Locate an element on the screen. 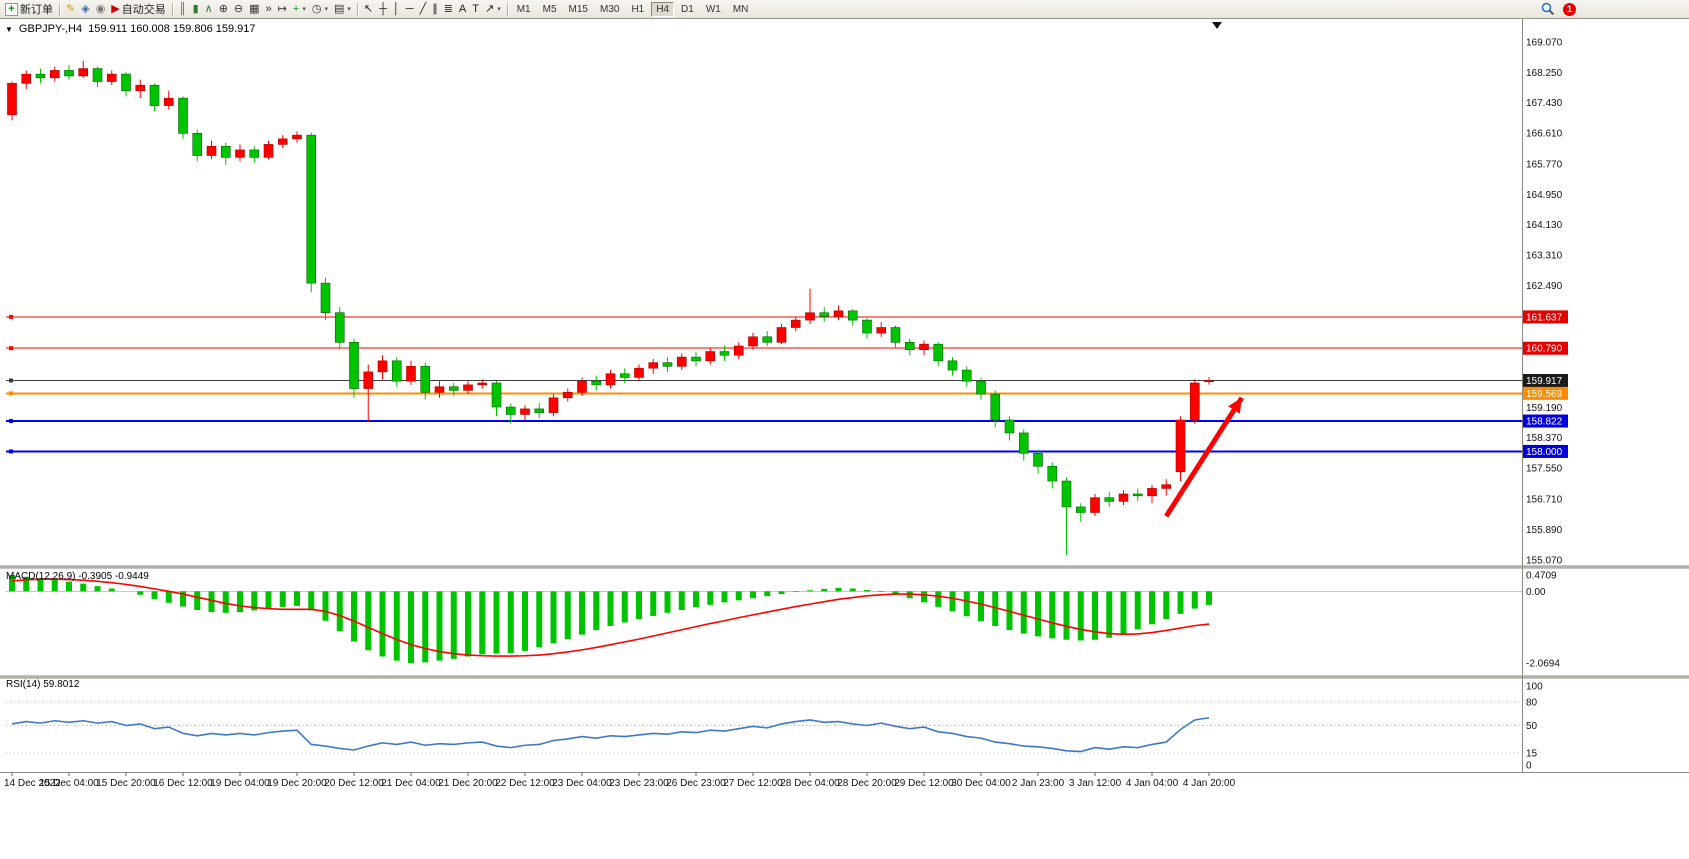 This screenshot has height=859, width=1689. rsi-axis-label: 0 is located at coordinates (1529, 766).